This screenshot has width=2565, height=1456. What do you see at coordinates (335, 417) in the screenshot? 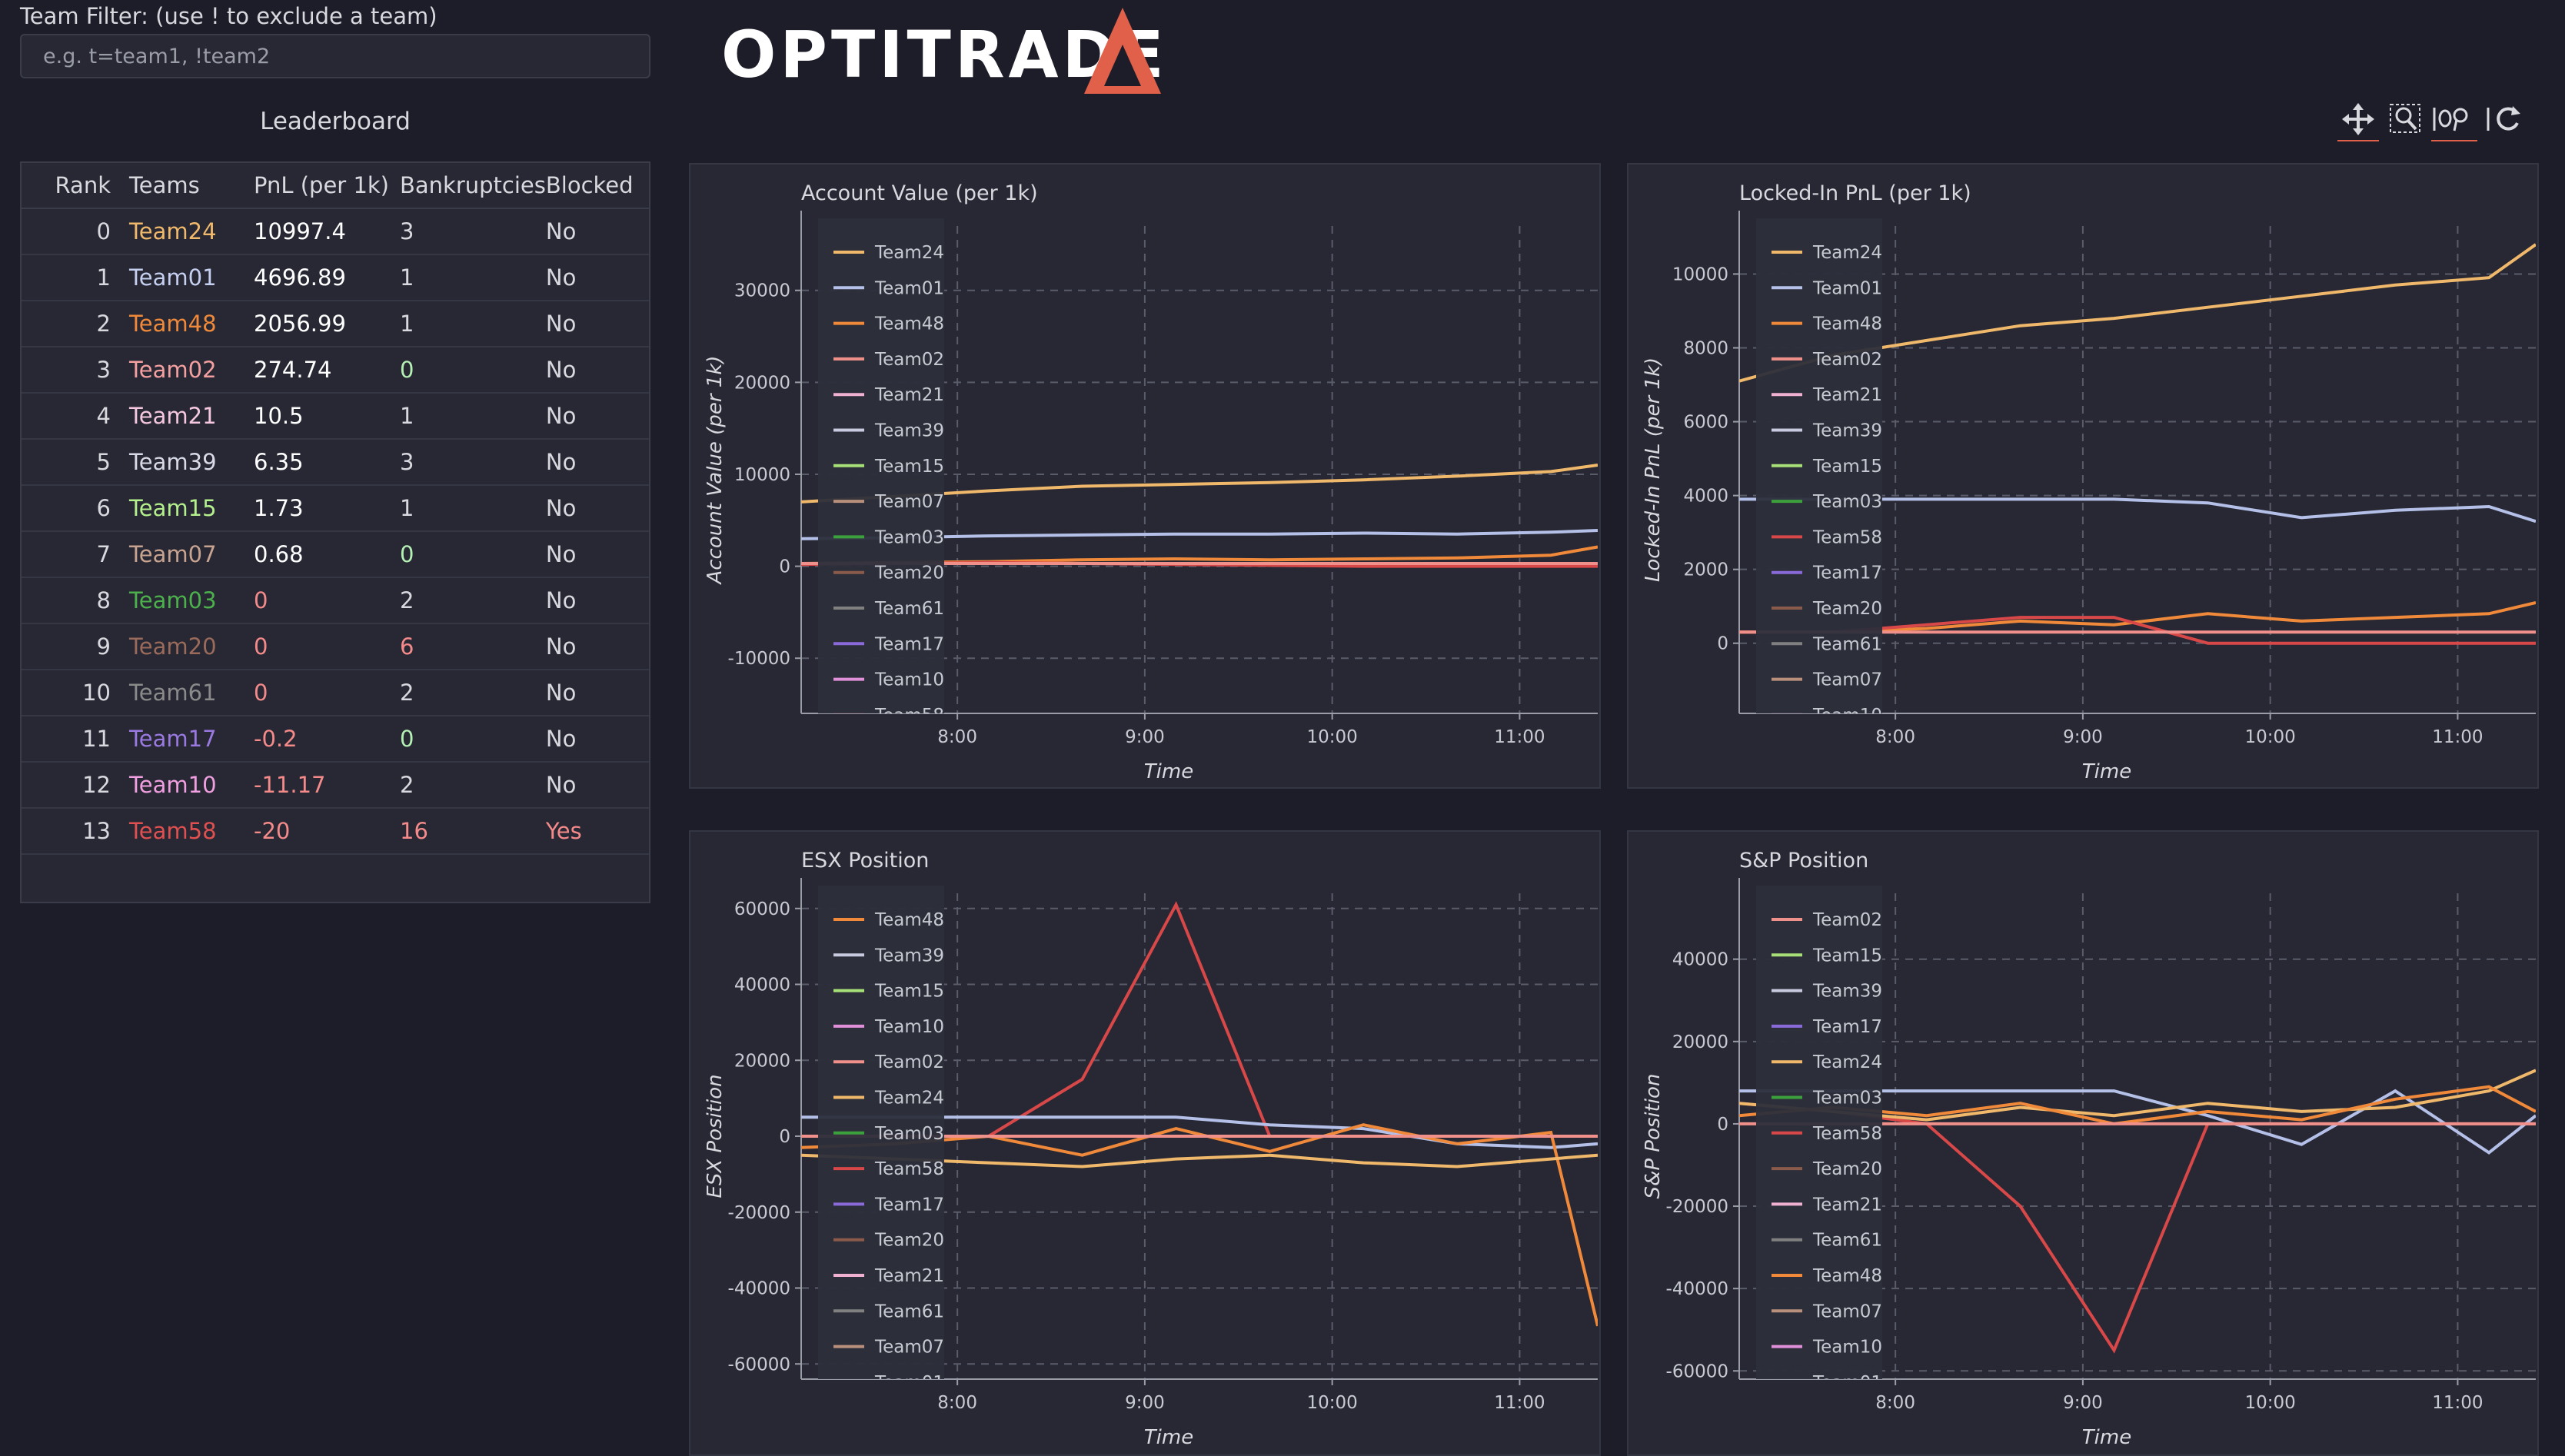
I see `leaderboard-row: 4 Team21 10.5 1 No` at bounding box center [335, 417].